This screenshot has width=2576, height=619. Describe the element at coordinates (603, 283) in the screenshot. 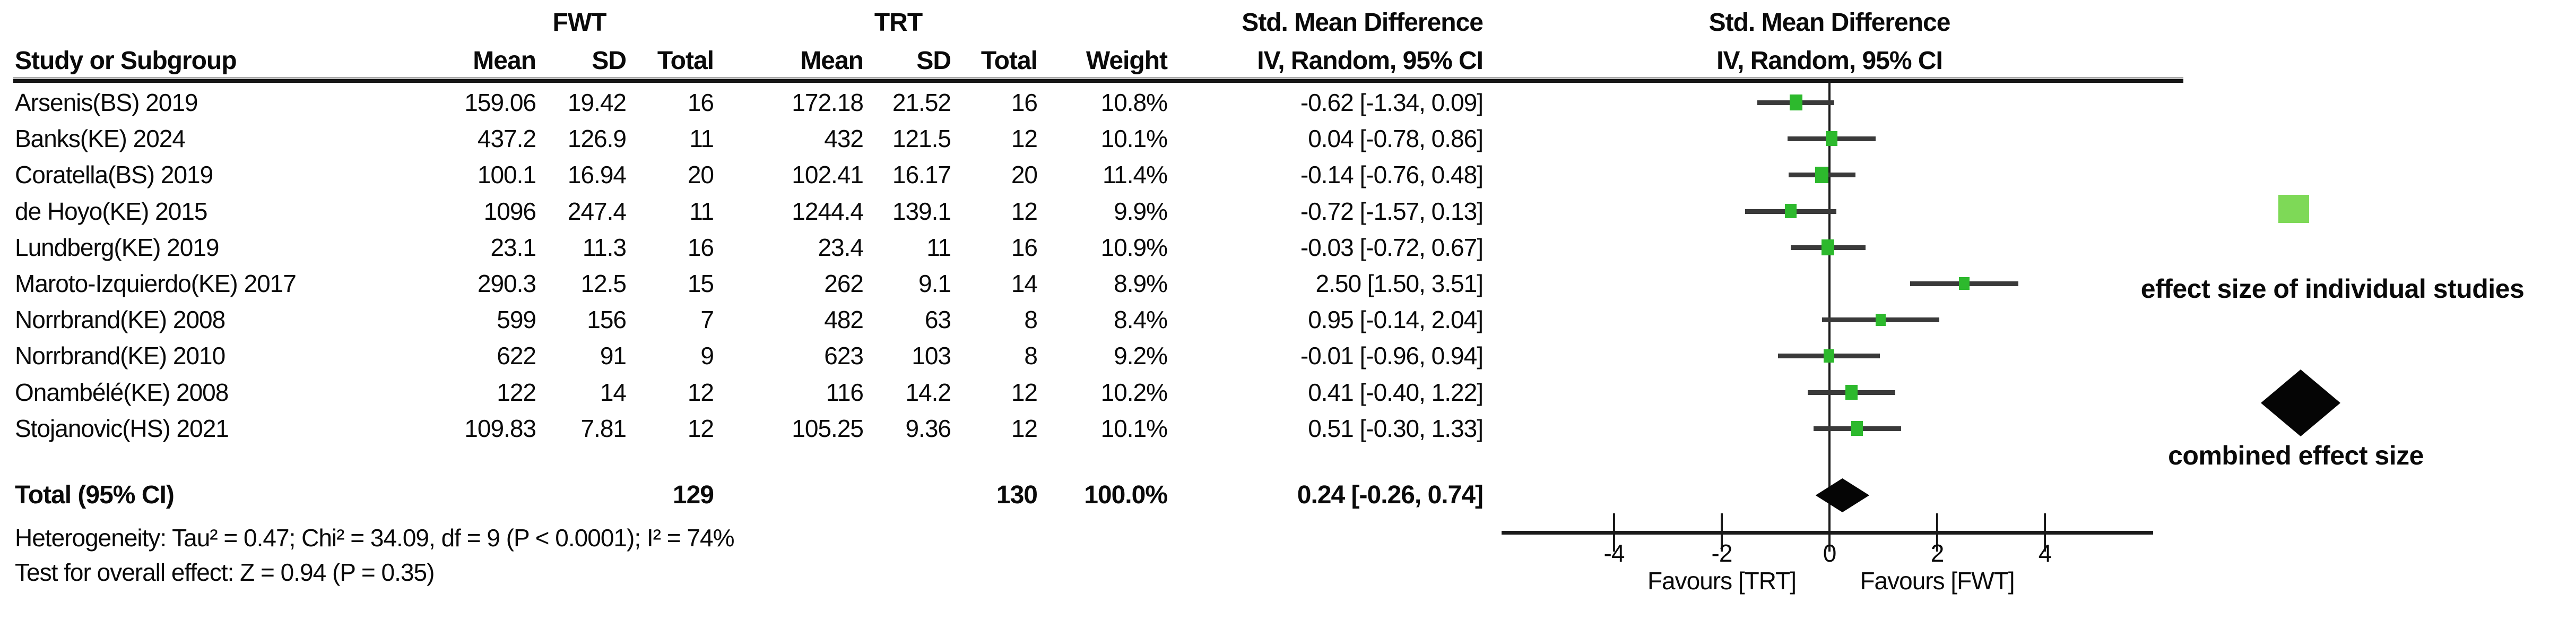

I see `fwt-sd-value: 12.5` at that location.